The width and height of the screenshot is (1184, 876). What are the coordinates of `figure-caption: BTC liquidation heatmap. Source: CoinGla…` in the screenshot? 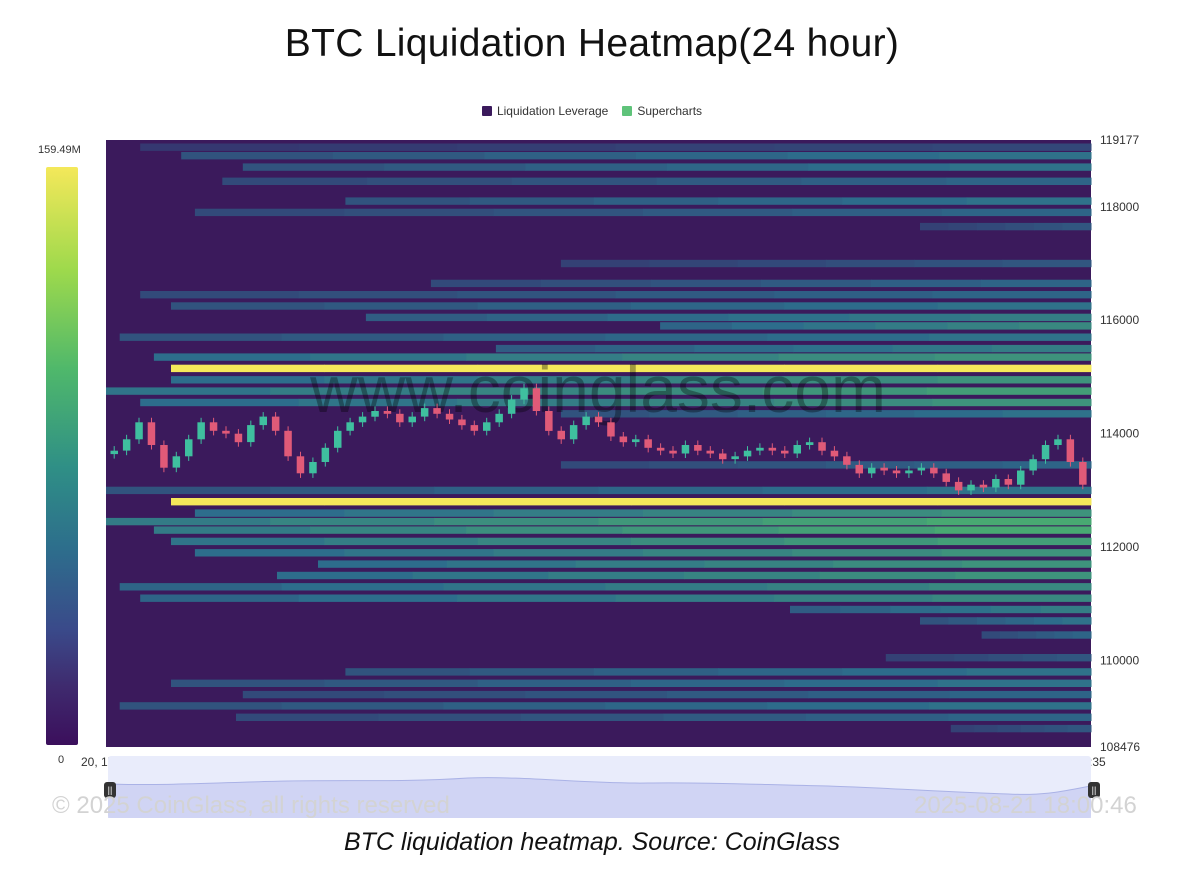 It's located at (592, 842).